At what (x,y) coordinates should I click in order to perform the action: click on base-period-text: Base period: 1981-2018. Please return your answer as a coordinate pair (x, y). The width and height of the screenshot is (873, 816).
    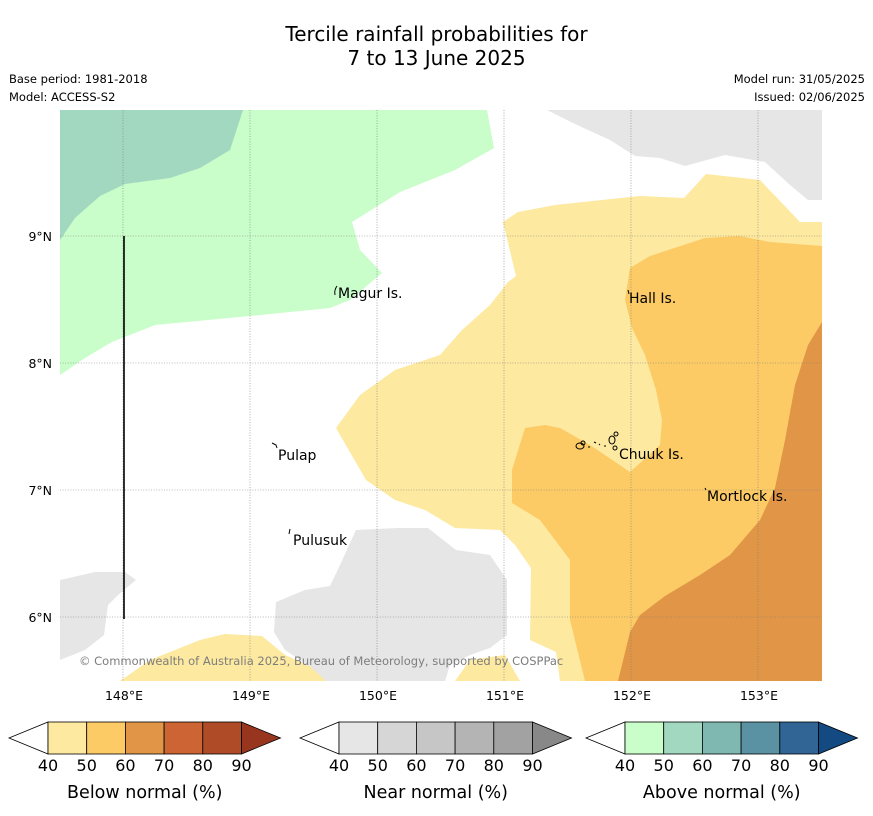
    Looking at the image, I should click on (78, 79).